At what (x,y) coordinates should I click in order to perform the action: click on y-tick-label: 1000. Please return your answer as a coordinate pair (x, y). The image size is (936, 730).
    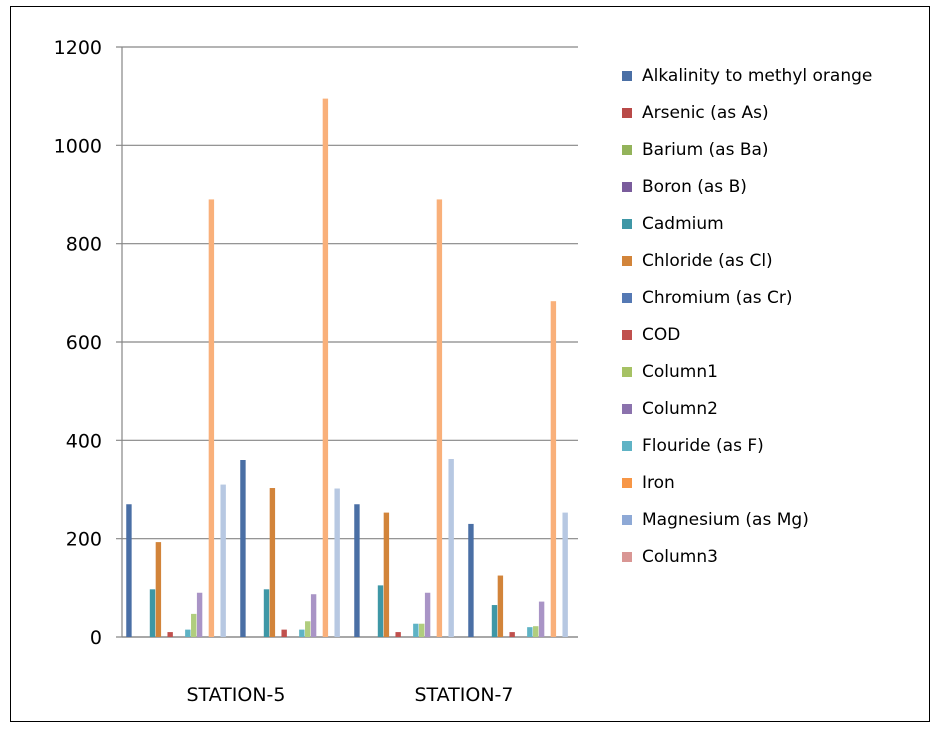
    Looking at the image, I should click on (78, 146).